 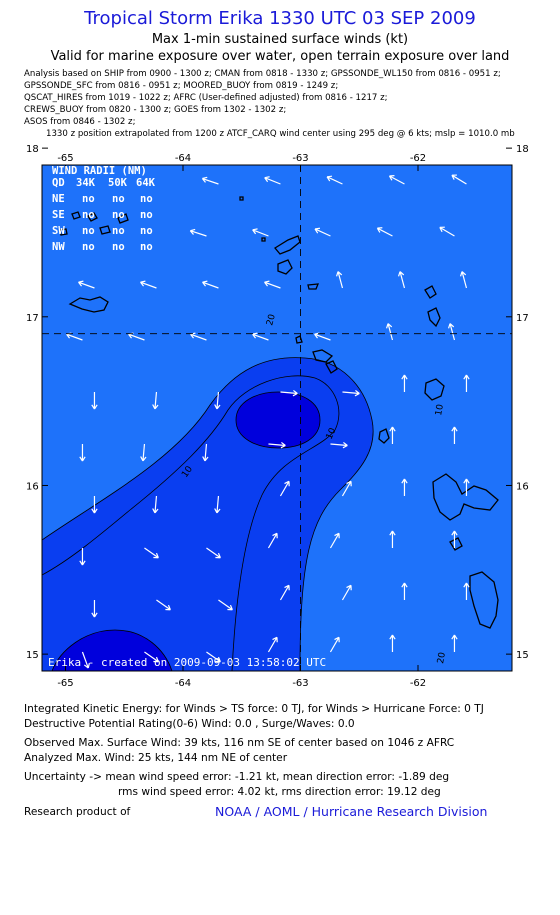 I want to click on wind-radii-quad: NE, so click(x=58, y=199).